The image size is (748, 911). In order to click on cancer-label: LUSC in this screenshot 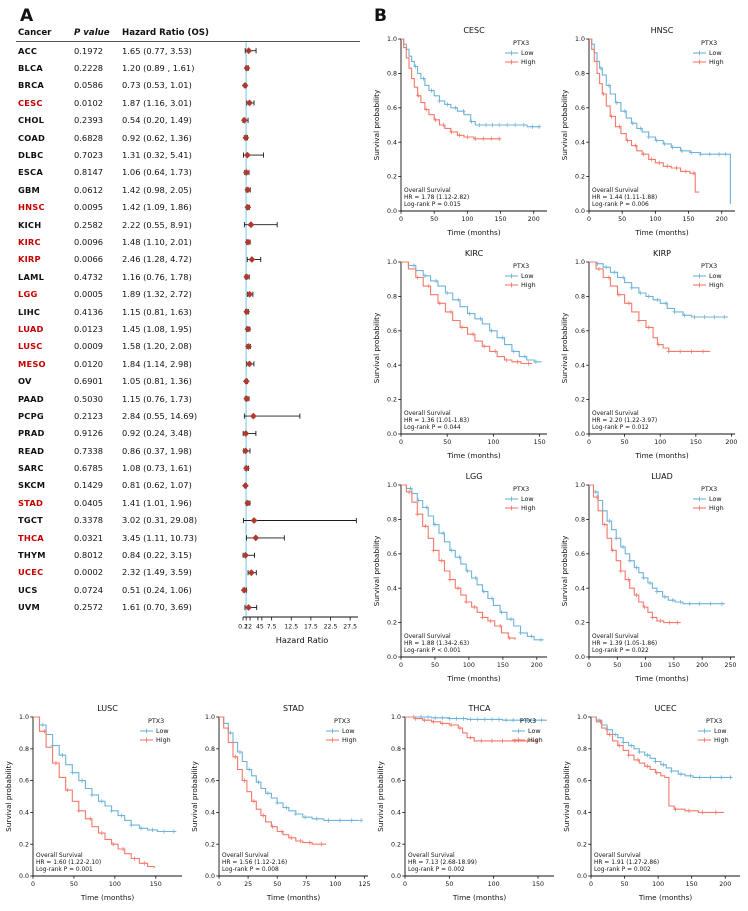, I will do `click(30, 346)`.